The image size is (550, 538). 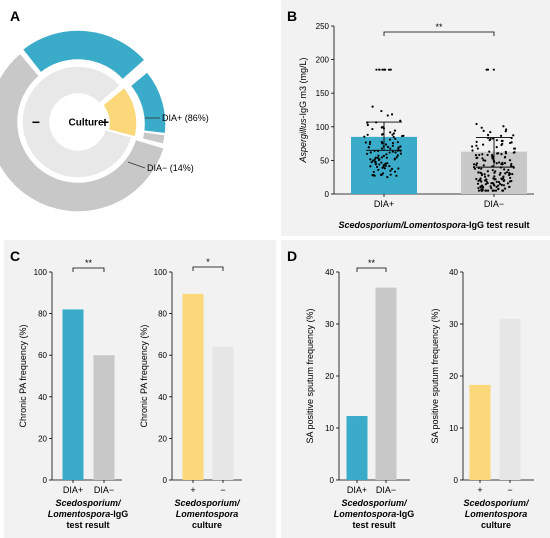 I want to click on y-tick-label: 100, so click(x=41, y=272).